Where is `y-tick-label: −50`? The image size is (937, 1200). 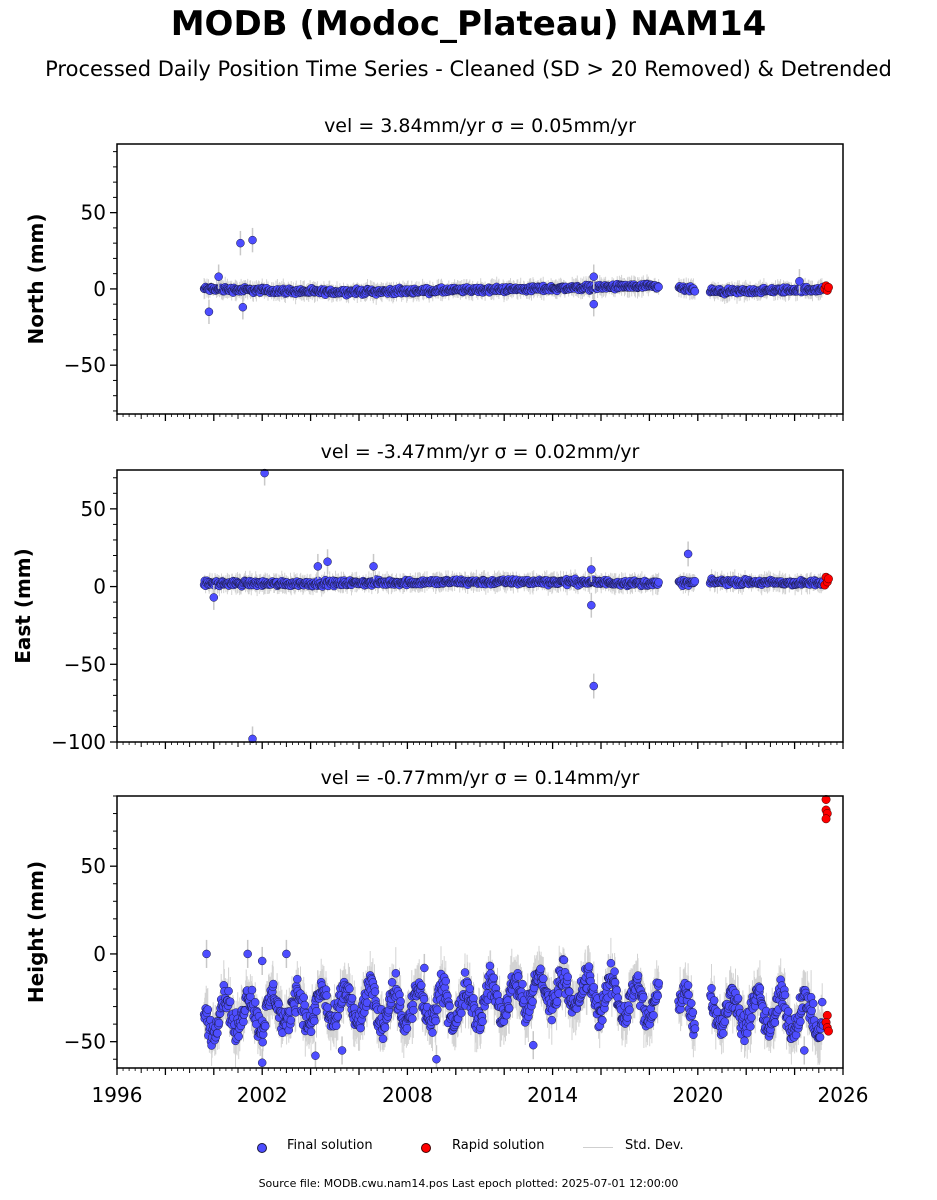 y-tick-label: −50 is located at coordinates (85, 664).